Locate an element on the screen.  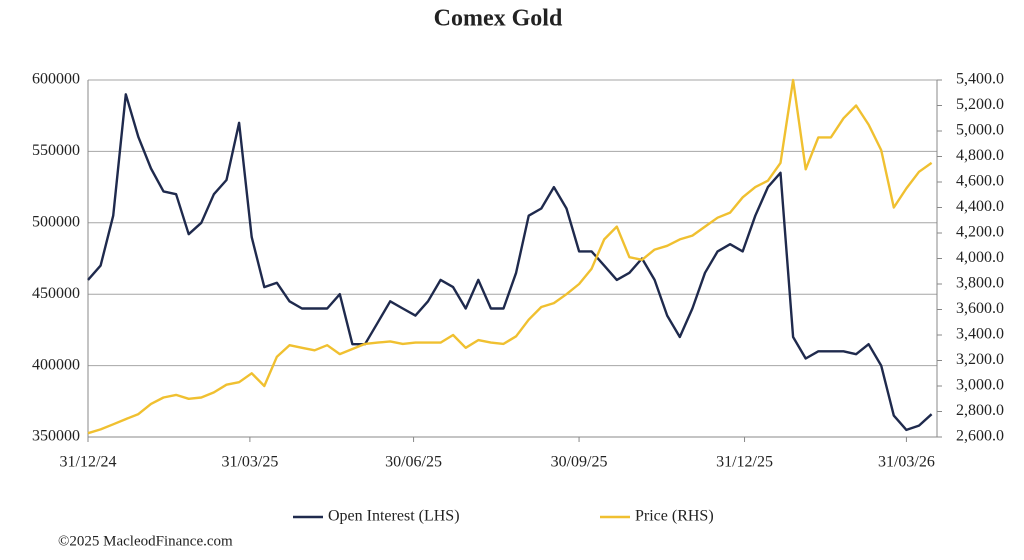
y2-tick-label: 3,400.0 is located at coordinates (980, 334).